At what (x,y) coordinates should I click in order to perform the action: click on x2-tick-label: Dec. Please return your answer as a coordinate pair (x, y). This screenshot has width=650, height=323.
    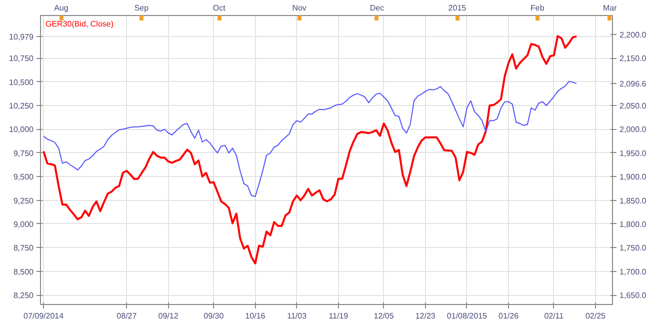
    Looking at the image, I should click on (377, 8).